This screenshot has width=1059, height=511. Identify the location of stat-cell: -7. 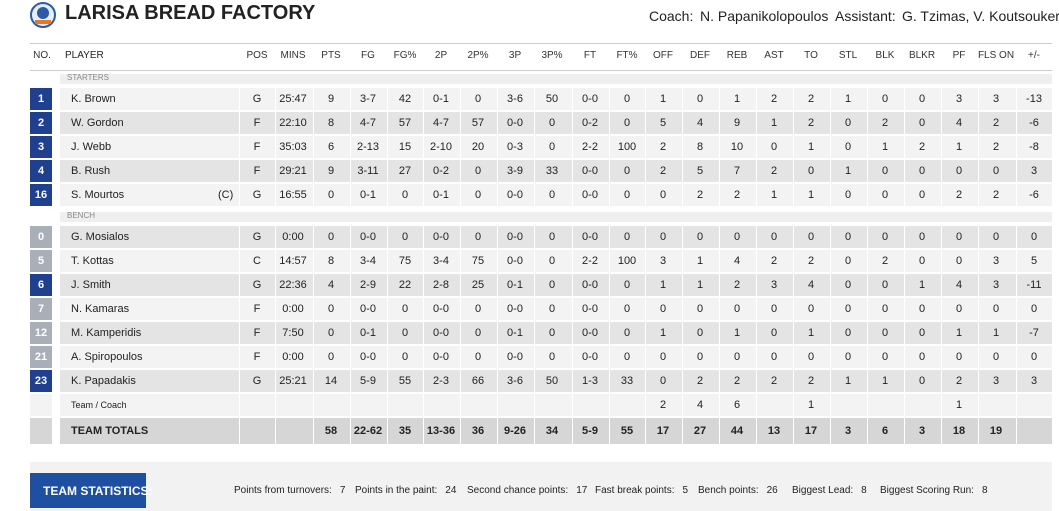
(1034, 333).